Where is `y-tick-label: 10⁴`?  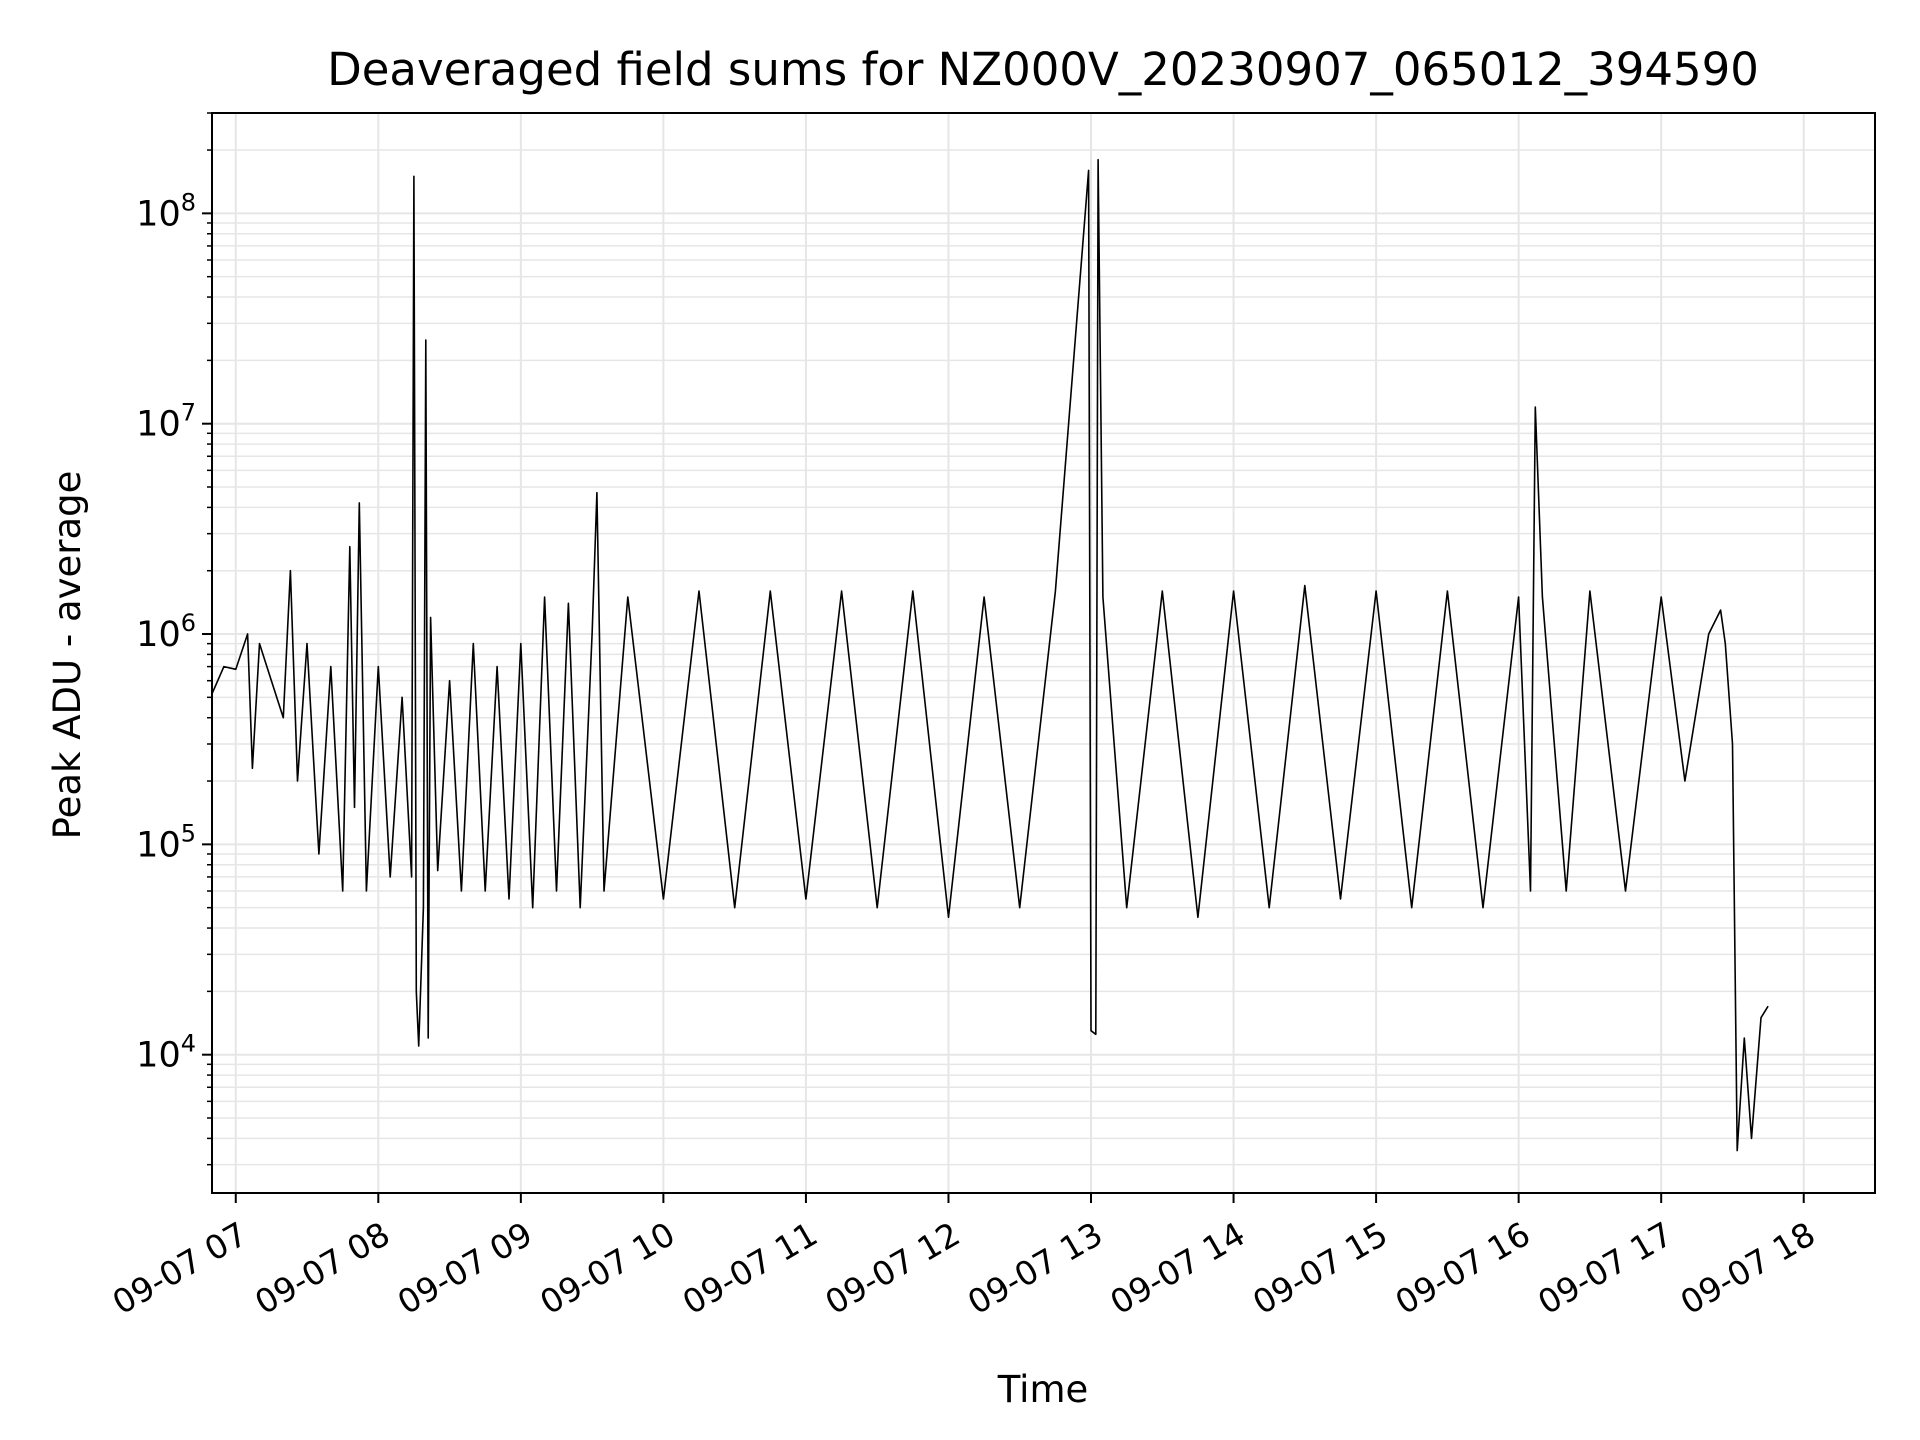 y-tick-label: 10⁴ is located at coordinates (166, 1053).